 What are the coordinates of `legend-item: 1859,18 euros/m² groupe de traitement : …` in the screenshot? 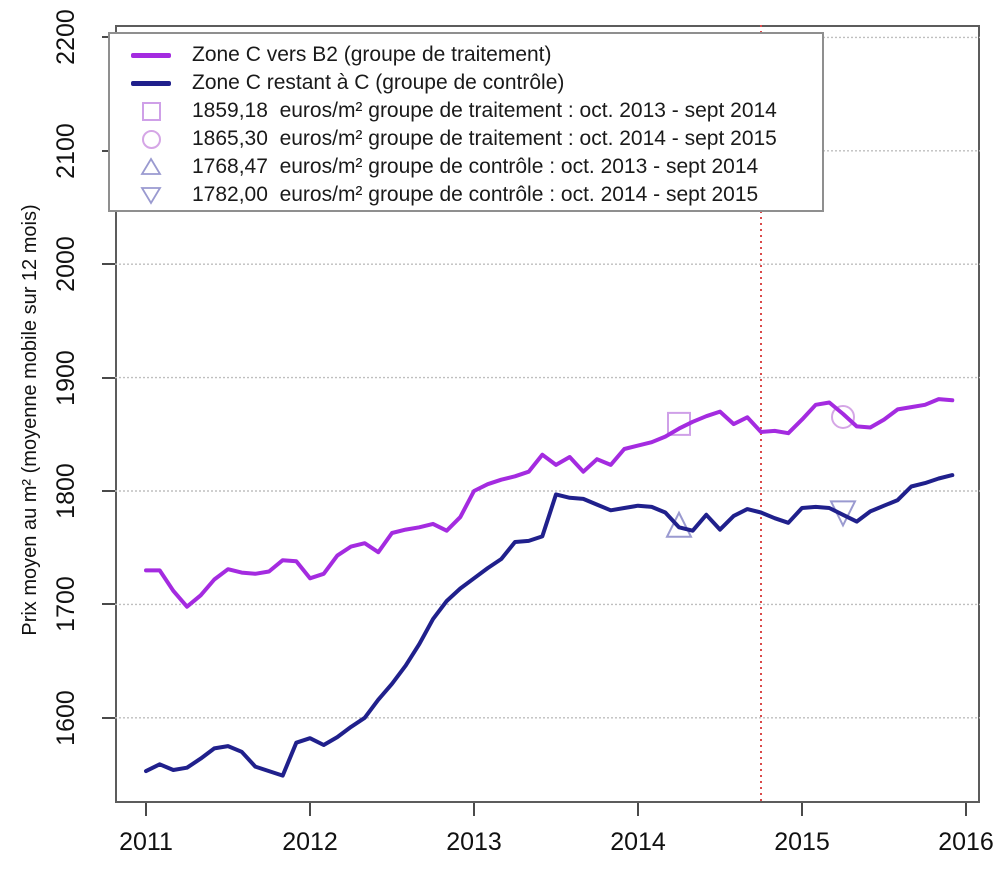 It's located at (466, 111).